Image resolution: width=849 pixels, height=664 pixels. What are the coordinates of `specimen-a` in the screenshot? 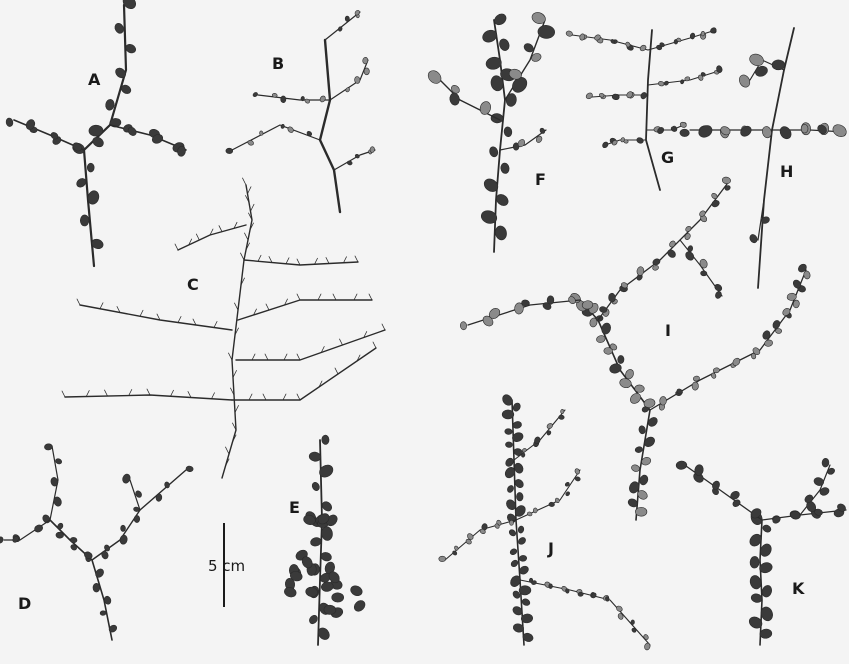 It's located at (95, 133).